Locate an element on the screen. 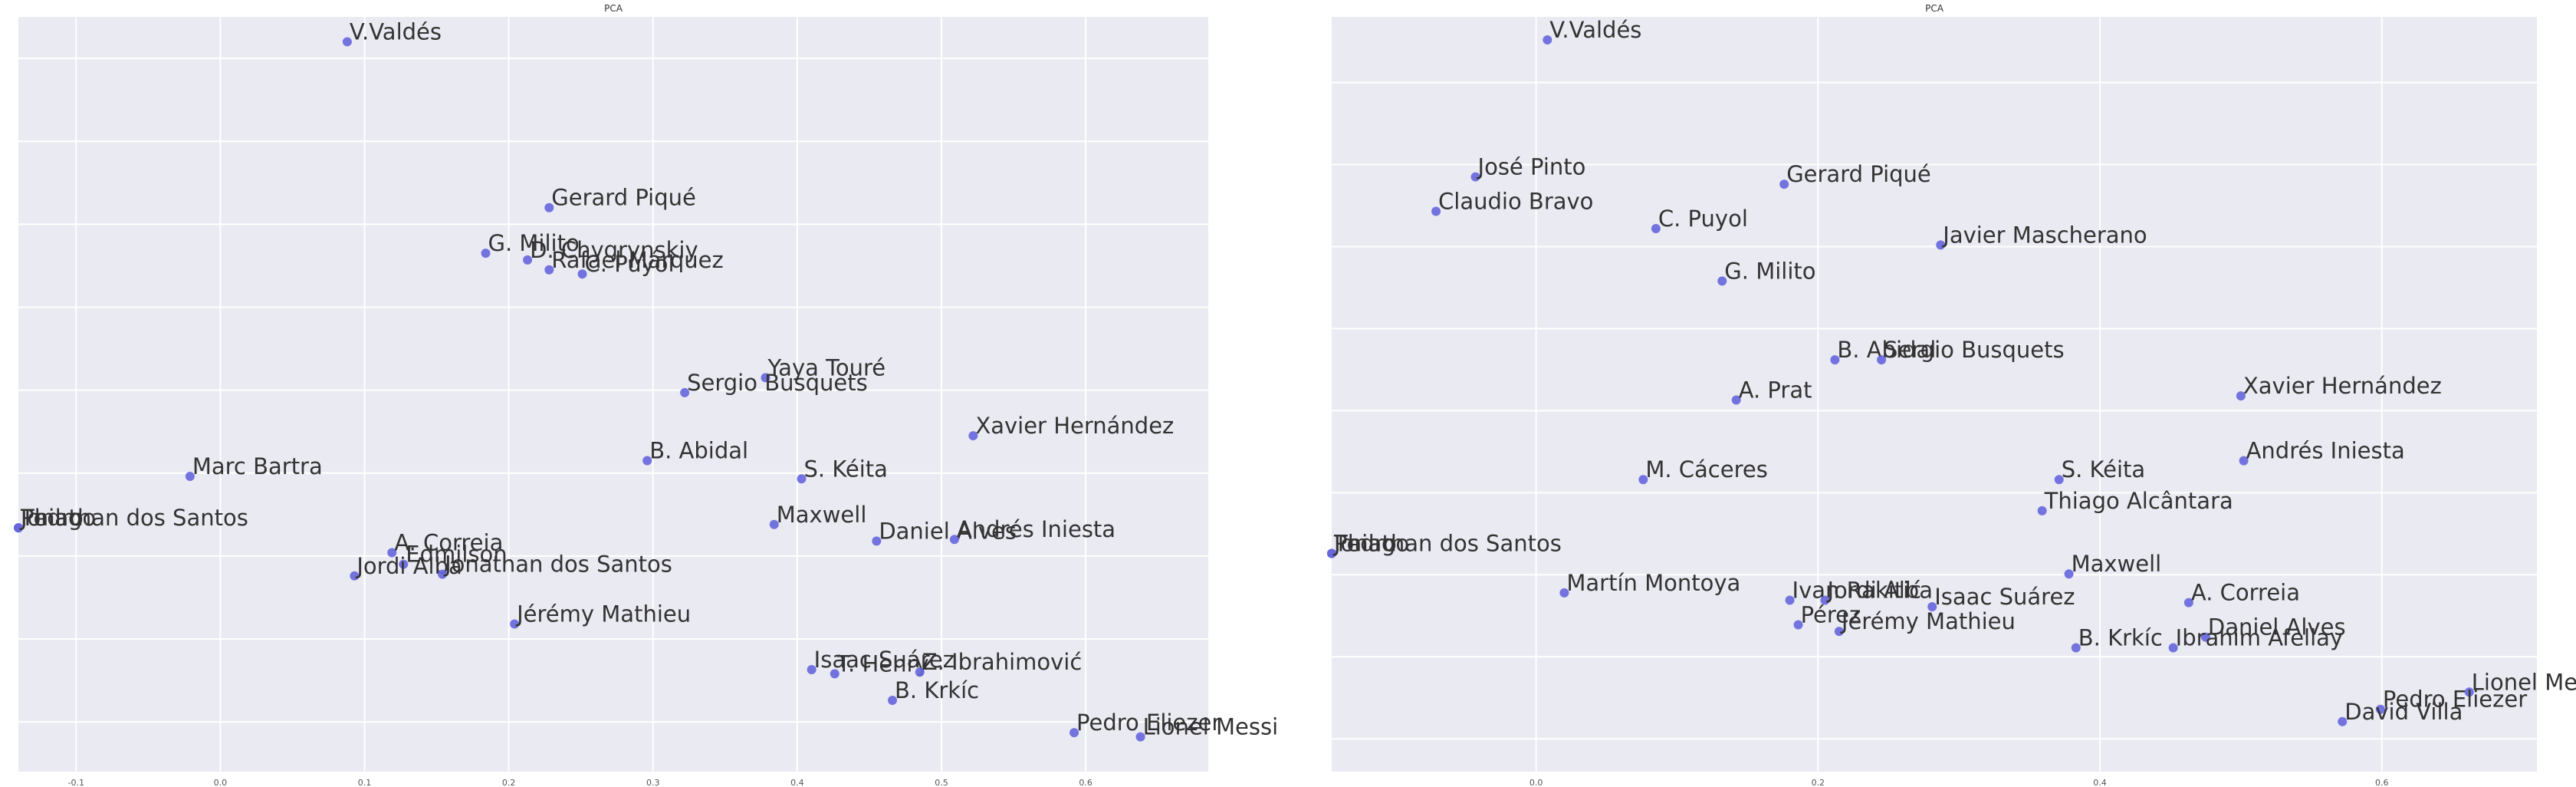  data-point-label: Edmilson is located at coordinates (456, 555).